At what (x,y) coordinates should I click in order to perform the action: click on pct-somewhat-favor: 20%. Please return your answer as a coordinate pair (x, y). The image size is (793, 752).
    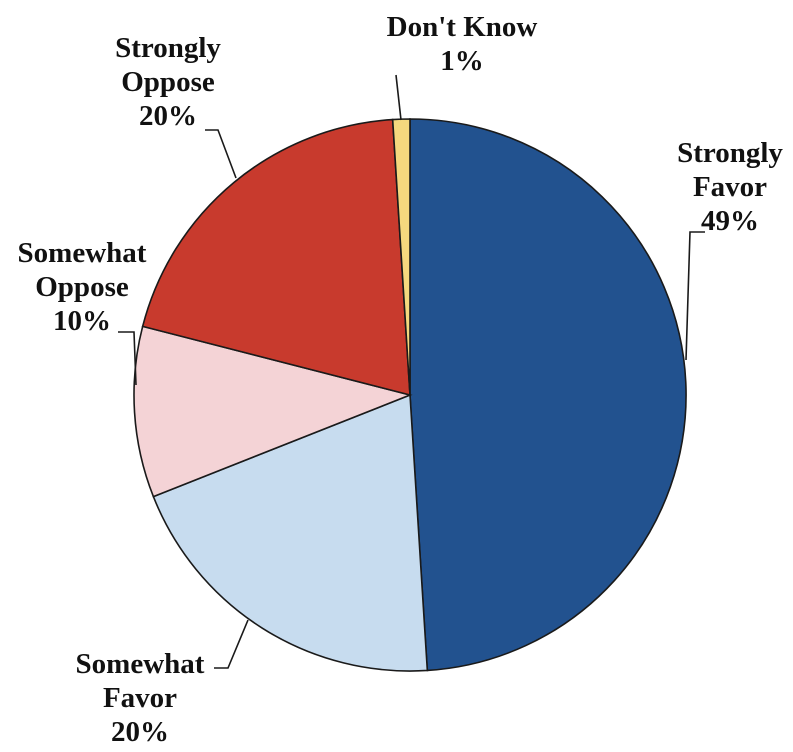
    Looking at the image, I should click on (140, 732).